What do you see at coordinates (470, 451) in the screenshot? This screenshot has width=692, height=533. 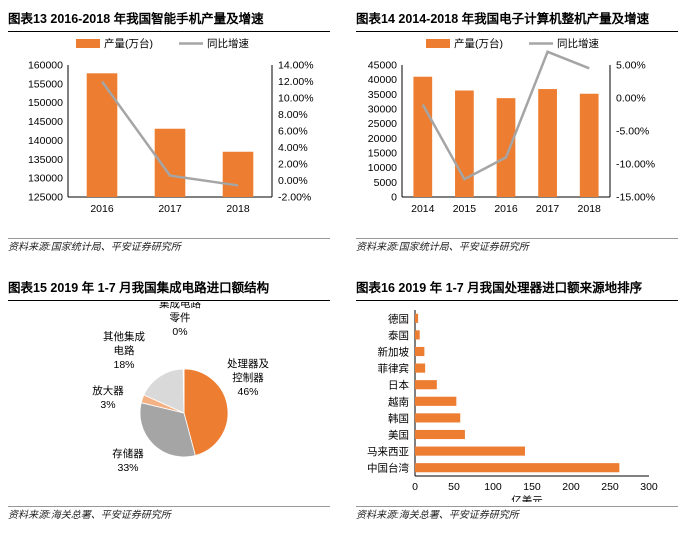 I see `bar-马来西亚` at bounding box center [470, 451].